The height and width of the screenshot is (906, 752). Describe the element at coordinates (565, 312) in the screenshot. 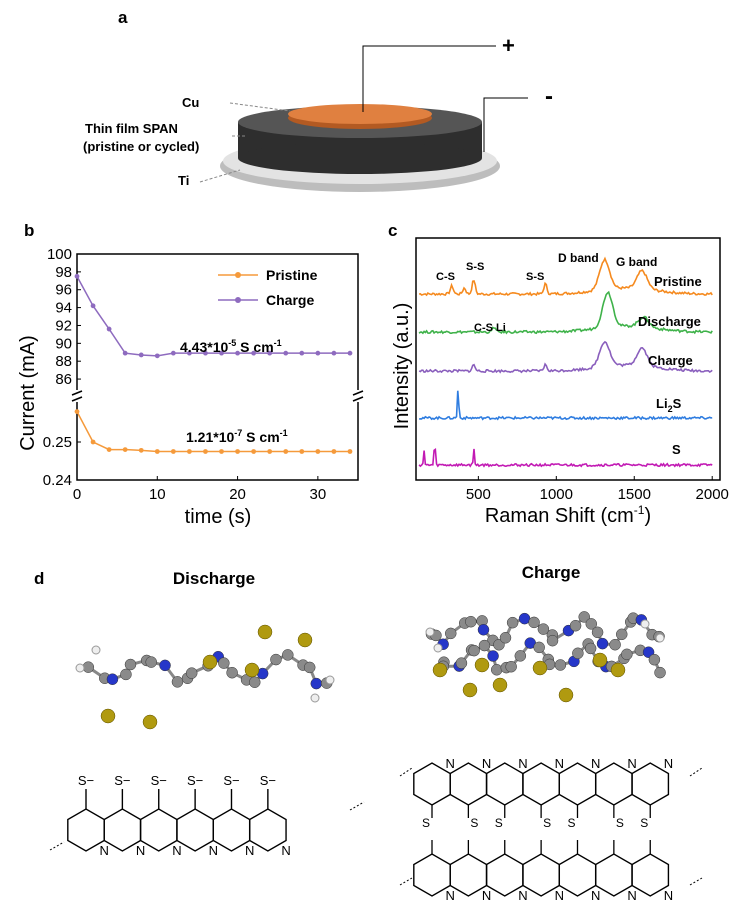

I see `spectrum-discharge` at that location.